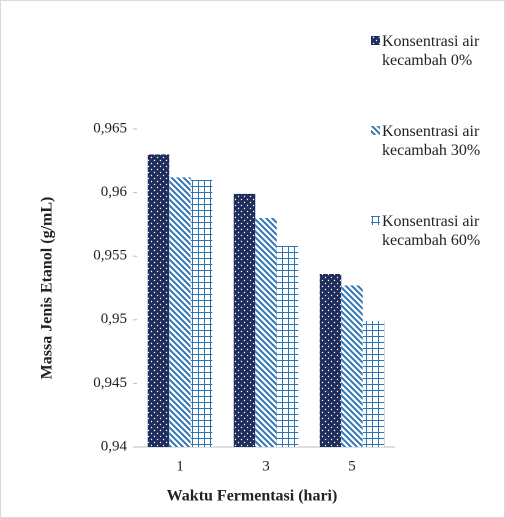 This screenshot has width=505, height=518. What do you see at coordinates (431, 231) in the screenshot?
I see `legend-label: Konsentrasi air kecambah 60%` at bounding box center [431, 231].